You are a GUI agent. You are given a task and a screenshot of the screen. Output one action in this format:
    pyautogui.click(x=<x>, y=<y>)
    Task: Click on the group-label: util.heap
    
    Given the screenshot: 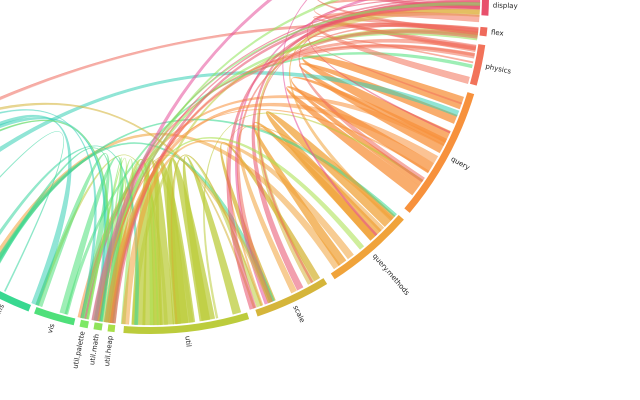 What is the action you would take?
    pyautogui.click(x=109, y=351)
    